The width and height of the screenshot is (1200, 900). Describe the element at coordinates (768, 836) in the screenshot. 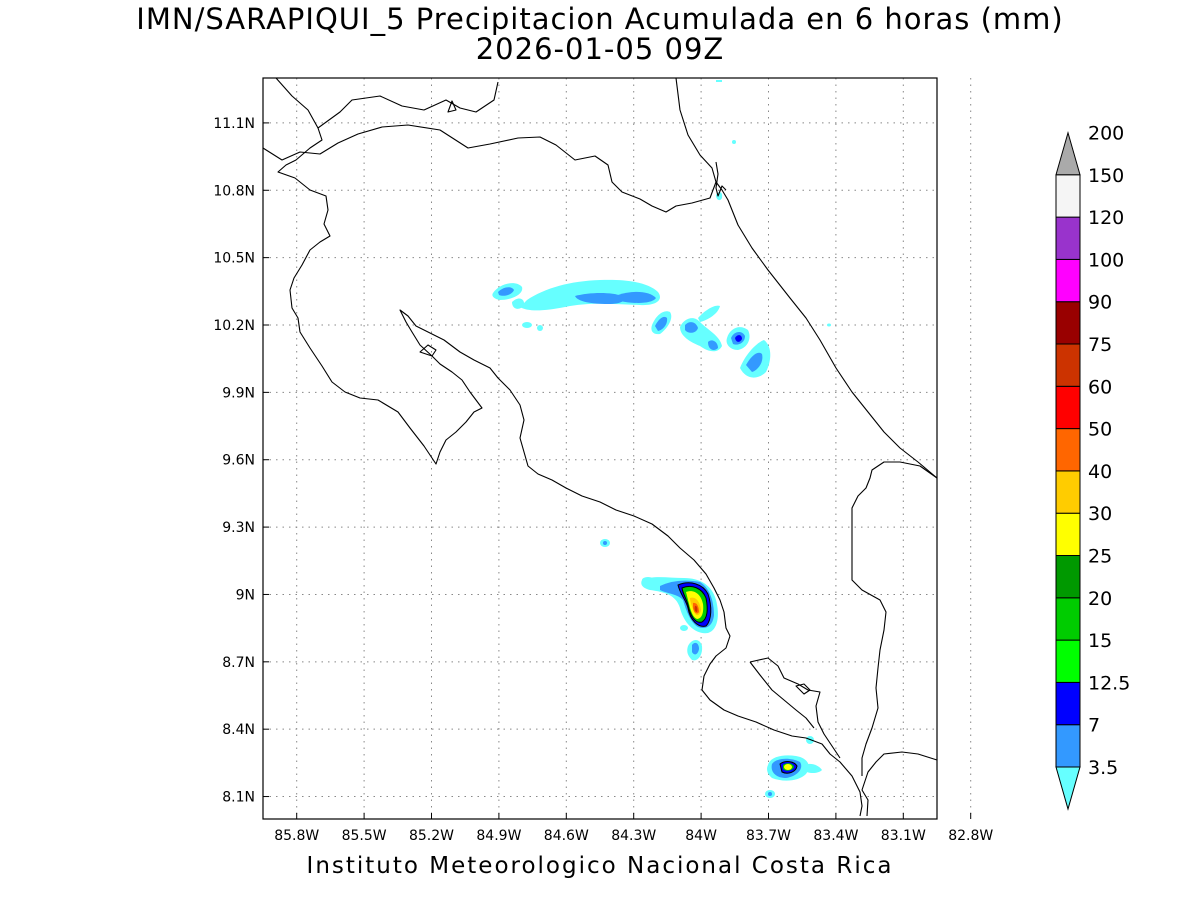

I see `x-tick-label: 83.7W` at that location.